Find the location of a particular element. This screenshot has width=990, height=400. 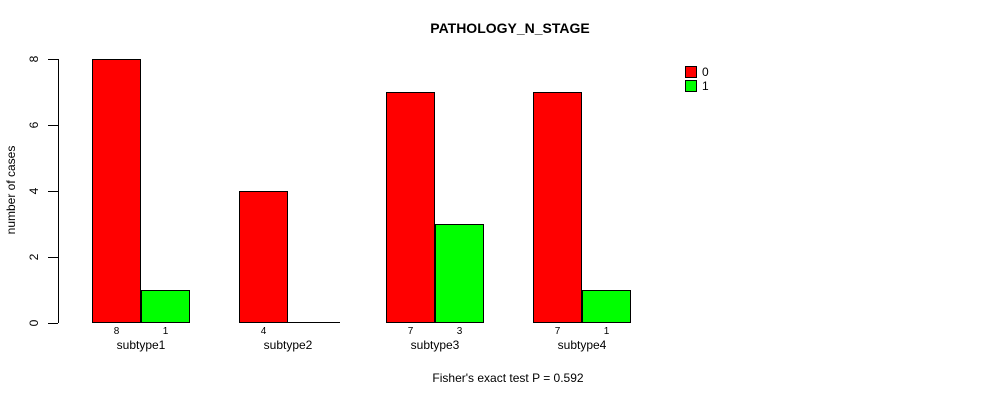

bar-subtype3-series1 is located at coordinates (459, 273).